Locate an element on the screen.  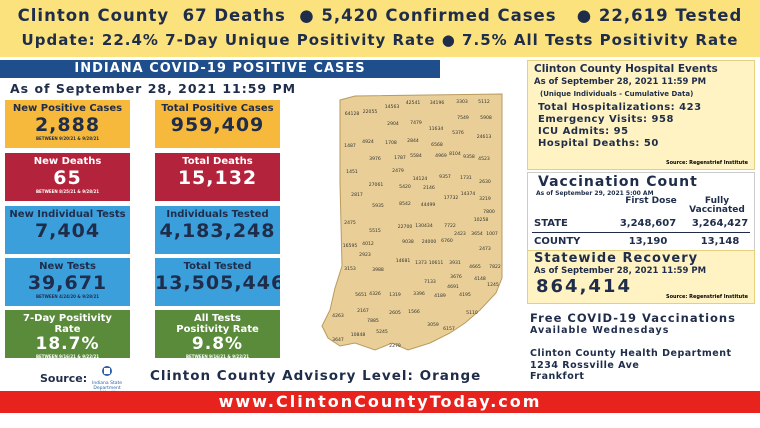
vaccine-title: Vaccination Count is located at coordinates (618, 182).